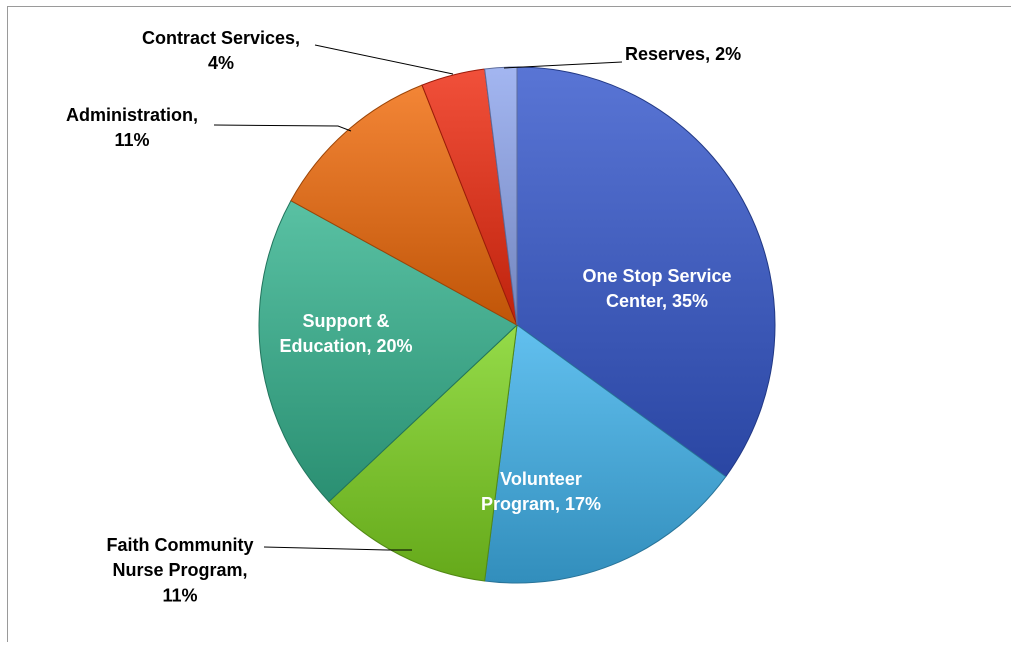 The width and height of the screenshot is (1013, 645). I want to click on data-label-line: Contract Services,, so click(221, 38).